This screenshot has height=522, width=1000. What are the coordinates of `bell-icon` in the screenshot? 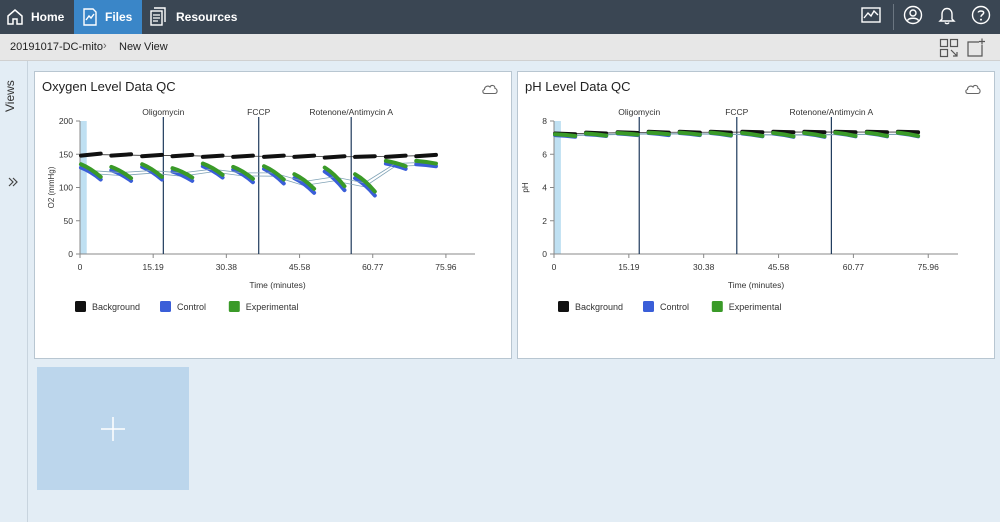 It's located at (947, 17).